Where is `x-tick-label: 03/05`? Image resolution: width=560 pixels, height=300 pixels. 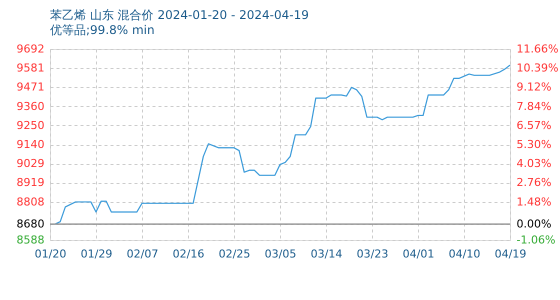
x-tick-label: 03/05 is located at coordinates (280, 254).